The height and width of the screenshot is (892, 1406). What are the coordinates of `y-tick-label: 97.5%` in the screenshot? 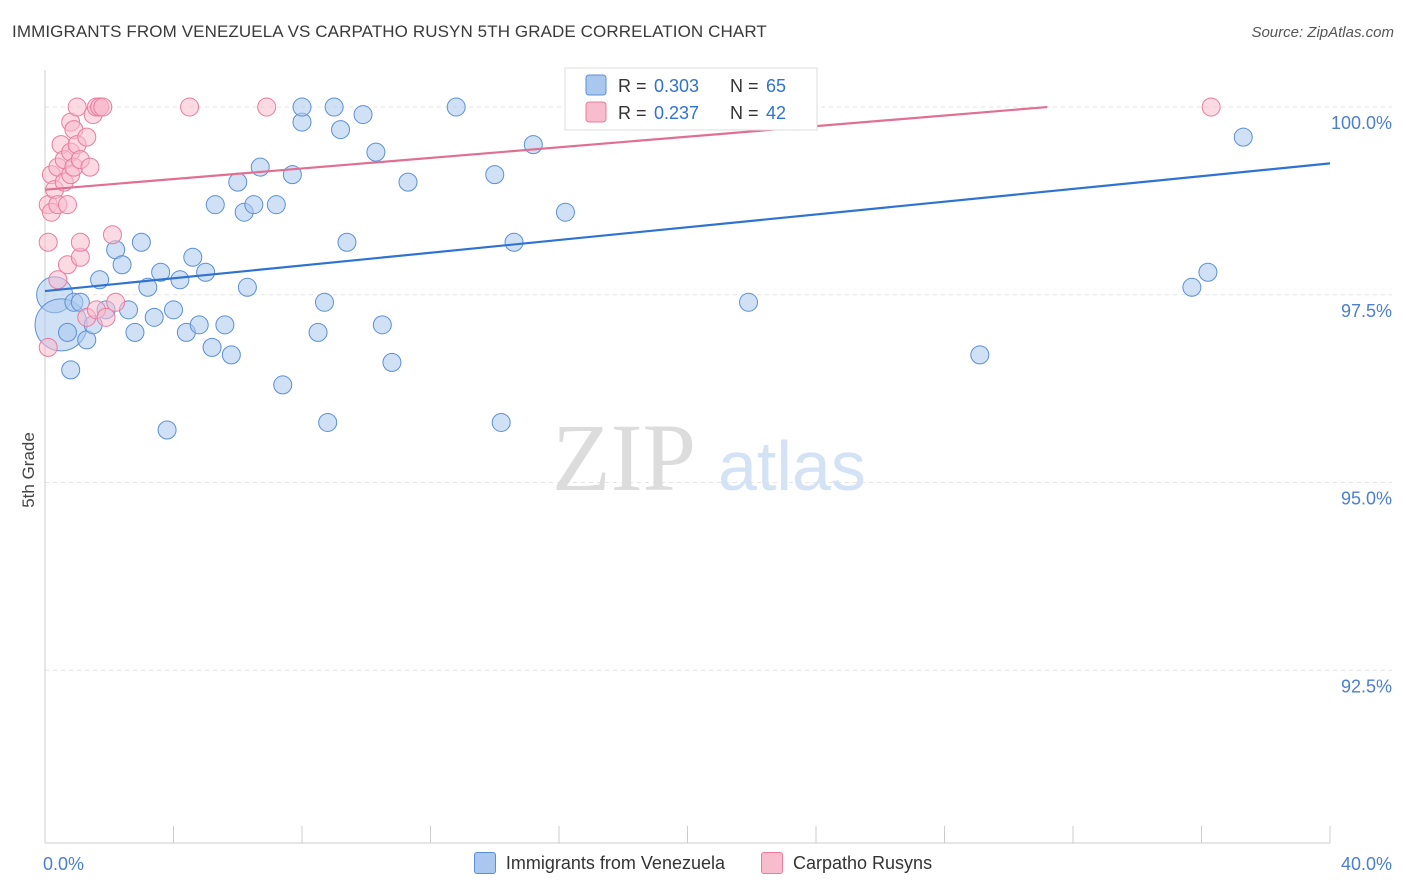 It's located at (1366, 311).